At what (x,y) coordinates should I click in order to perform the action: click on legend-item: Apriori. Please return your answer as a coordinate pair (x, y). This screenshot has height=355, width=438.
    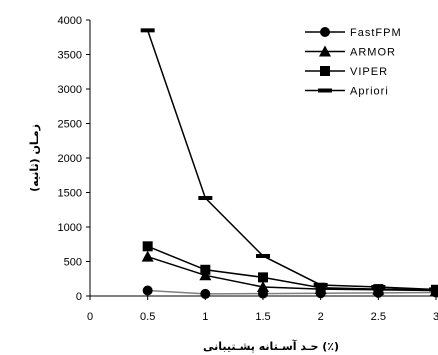
    Looking at the image, I should click on (347, 92).